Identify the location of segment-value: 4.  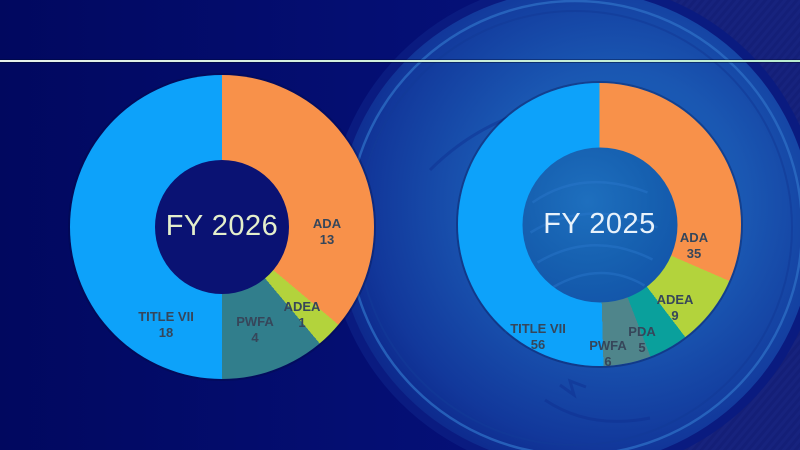
(255, 337).